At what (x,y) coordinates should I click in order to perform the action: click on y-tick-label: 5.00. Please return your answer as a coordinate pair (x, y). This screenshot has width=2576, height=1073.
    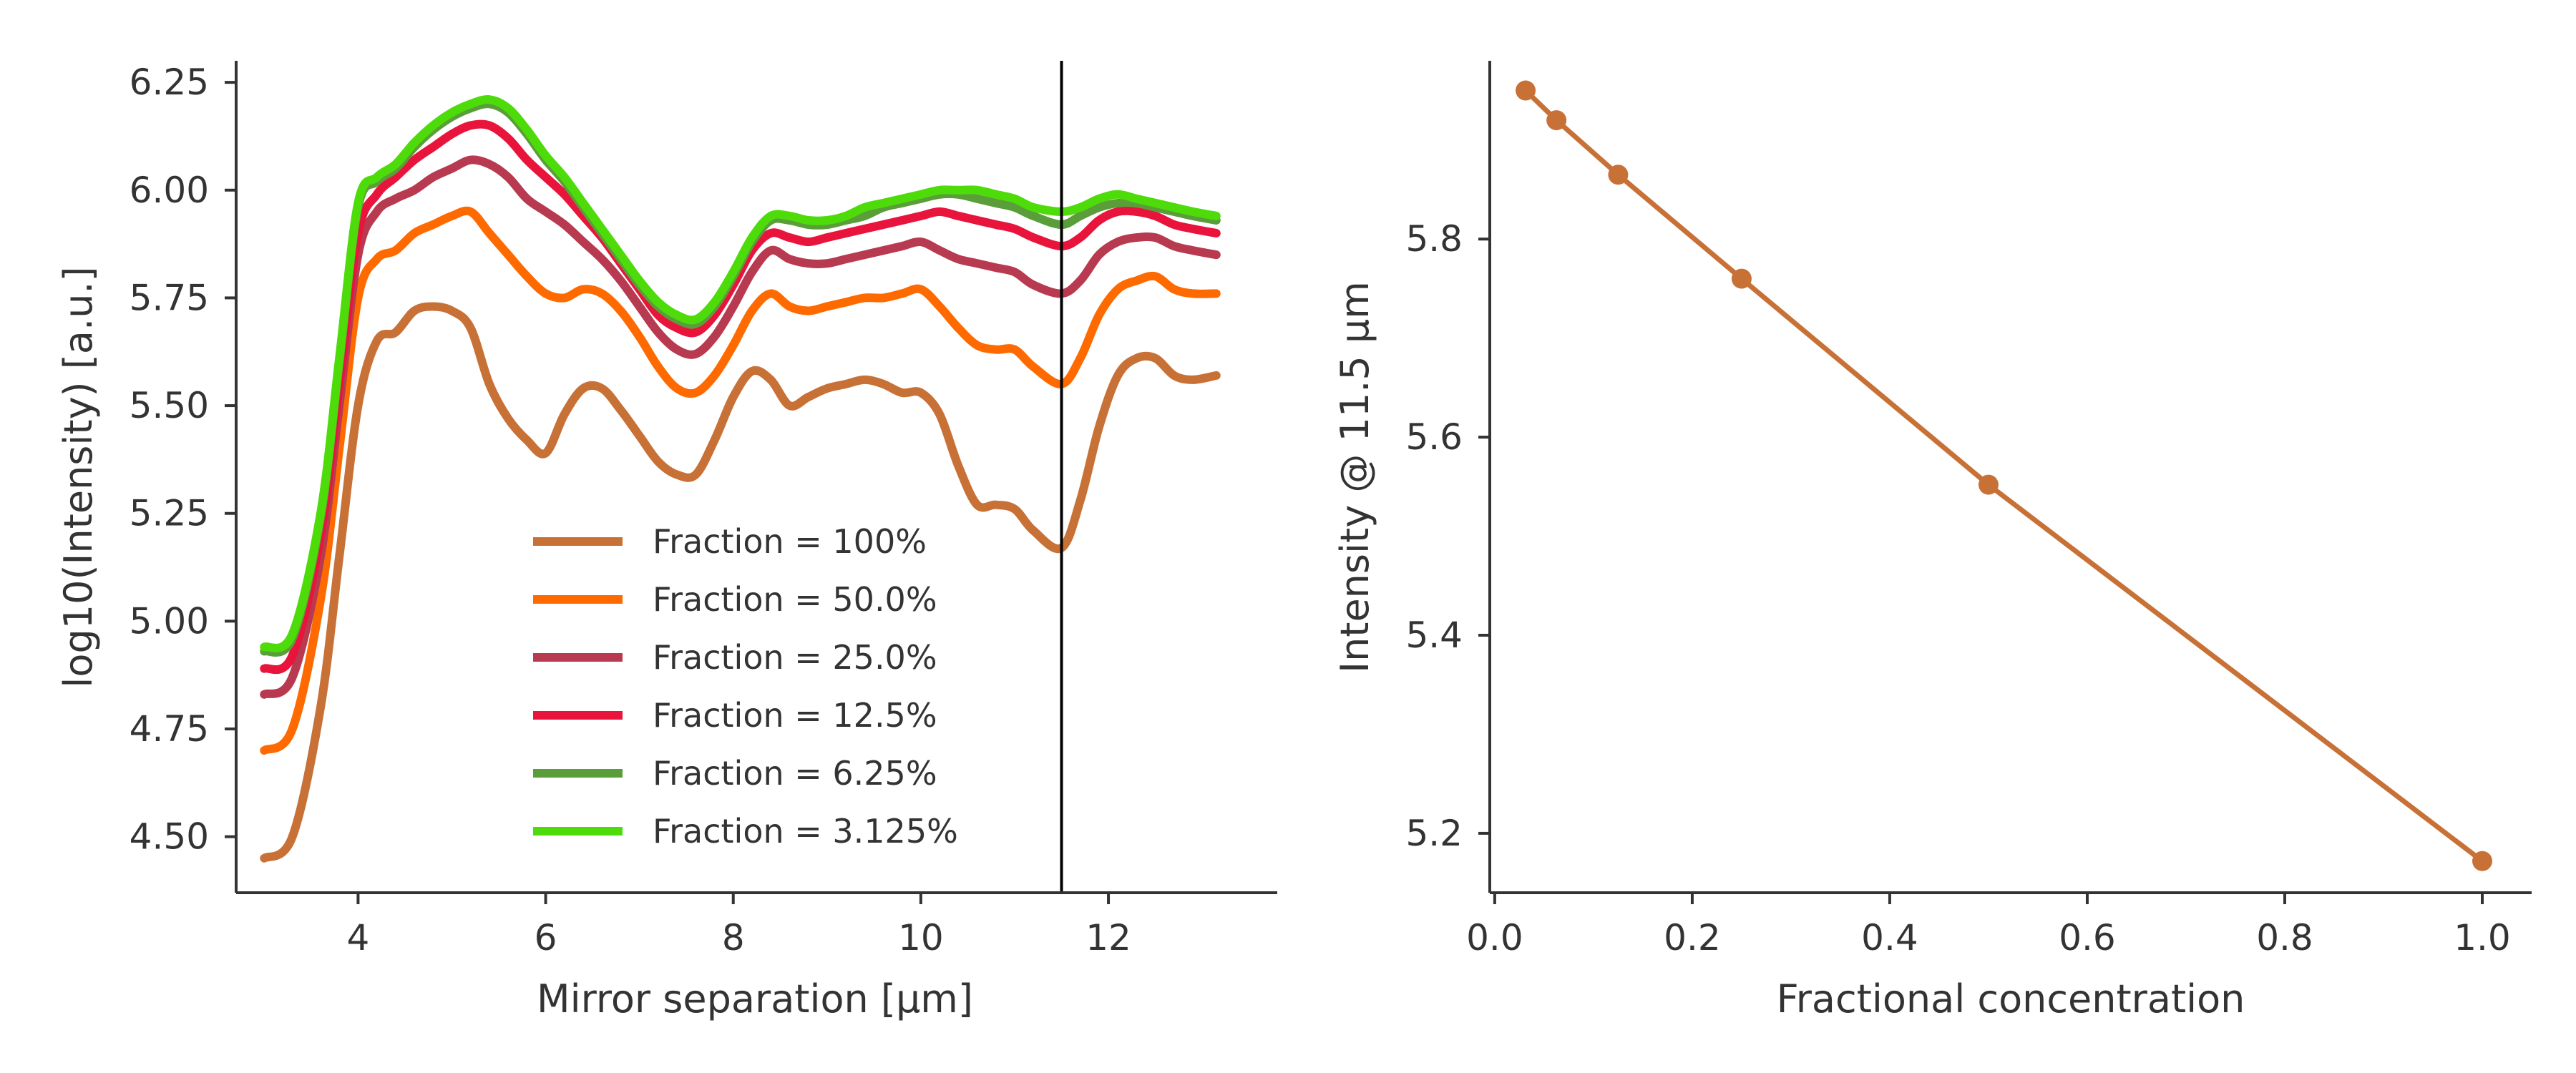
    Looking at the image, I should click on (169, 621).